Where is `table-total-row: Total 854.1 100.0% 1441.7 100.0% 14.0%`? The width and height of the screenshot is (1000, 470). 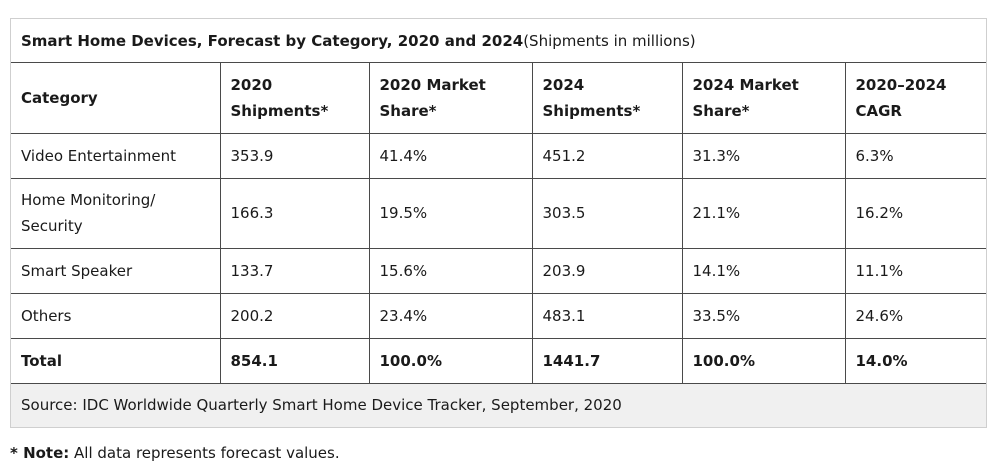
table-total-row: Total 854.1 100.0% 1441.7 100.0% 14.0% is located at coordinates (498, 360).